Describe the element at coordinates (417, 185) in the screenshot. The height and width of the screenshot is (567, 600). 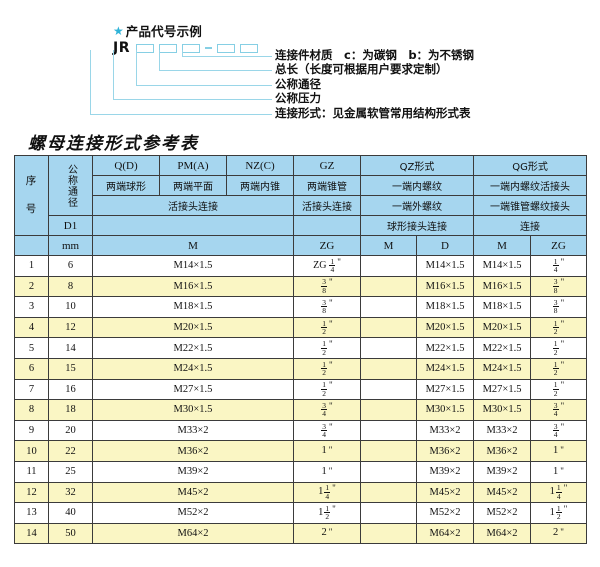
I see `header-endtype-qz: 一端内螺纹` at that location.